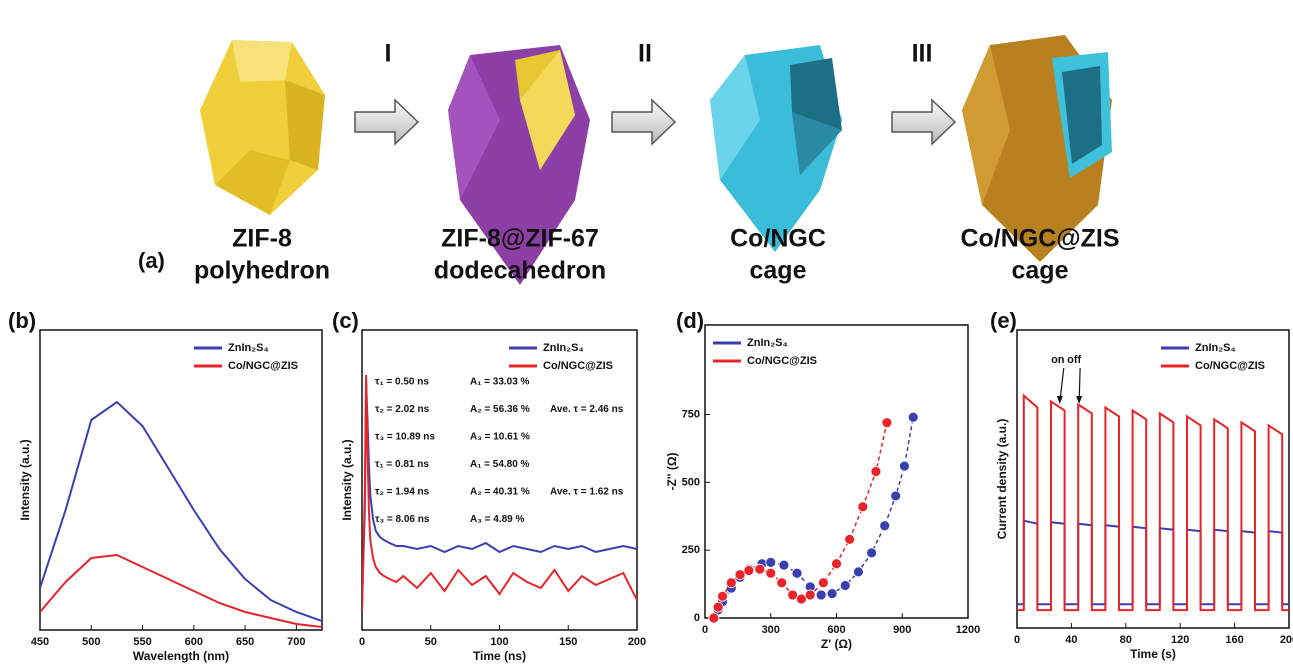 The image size is (1293, 665). Describe the element at coordinates (500, 437) in the screenshot. I see `lifetime-annotation: A₃ = 10.61 %` at that location.